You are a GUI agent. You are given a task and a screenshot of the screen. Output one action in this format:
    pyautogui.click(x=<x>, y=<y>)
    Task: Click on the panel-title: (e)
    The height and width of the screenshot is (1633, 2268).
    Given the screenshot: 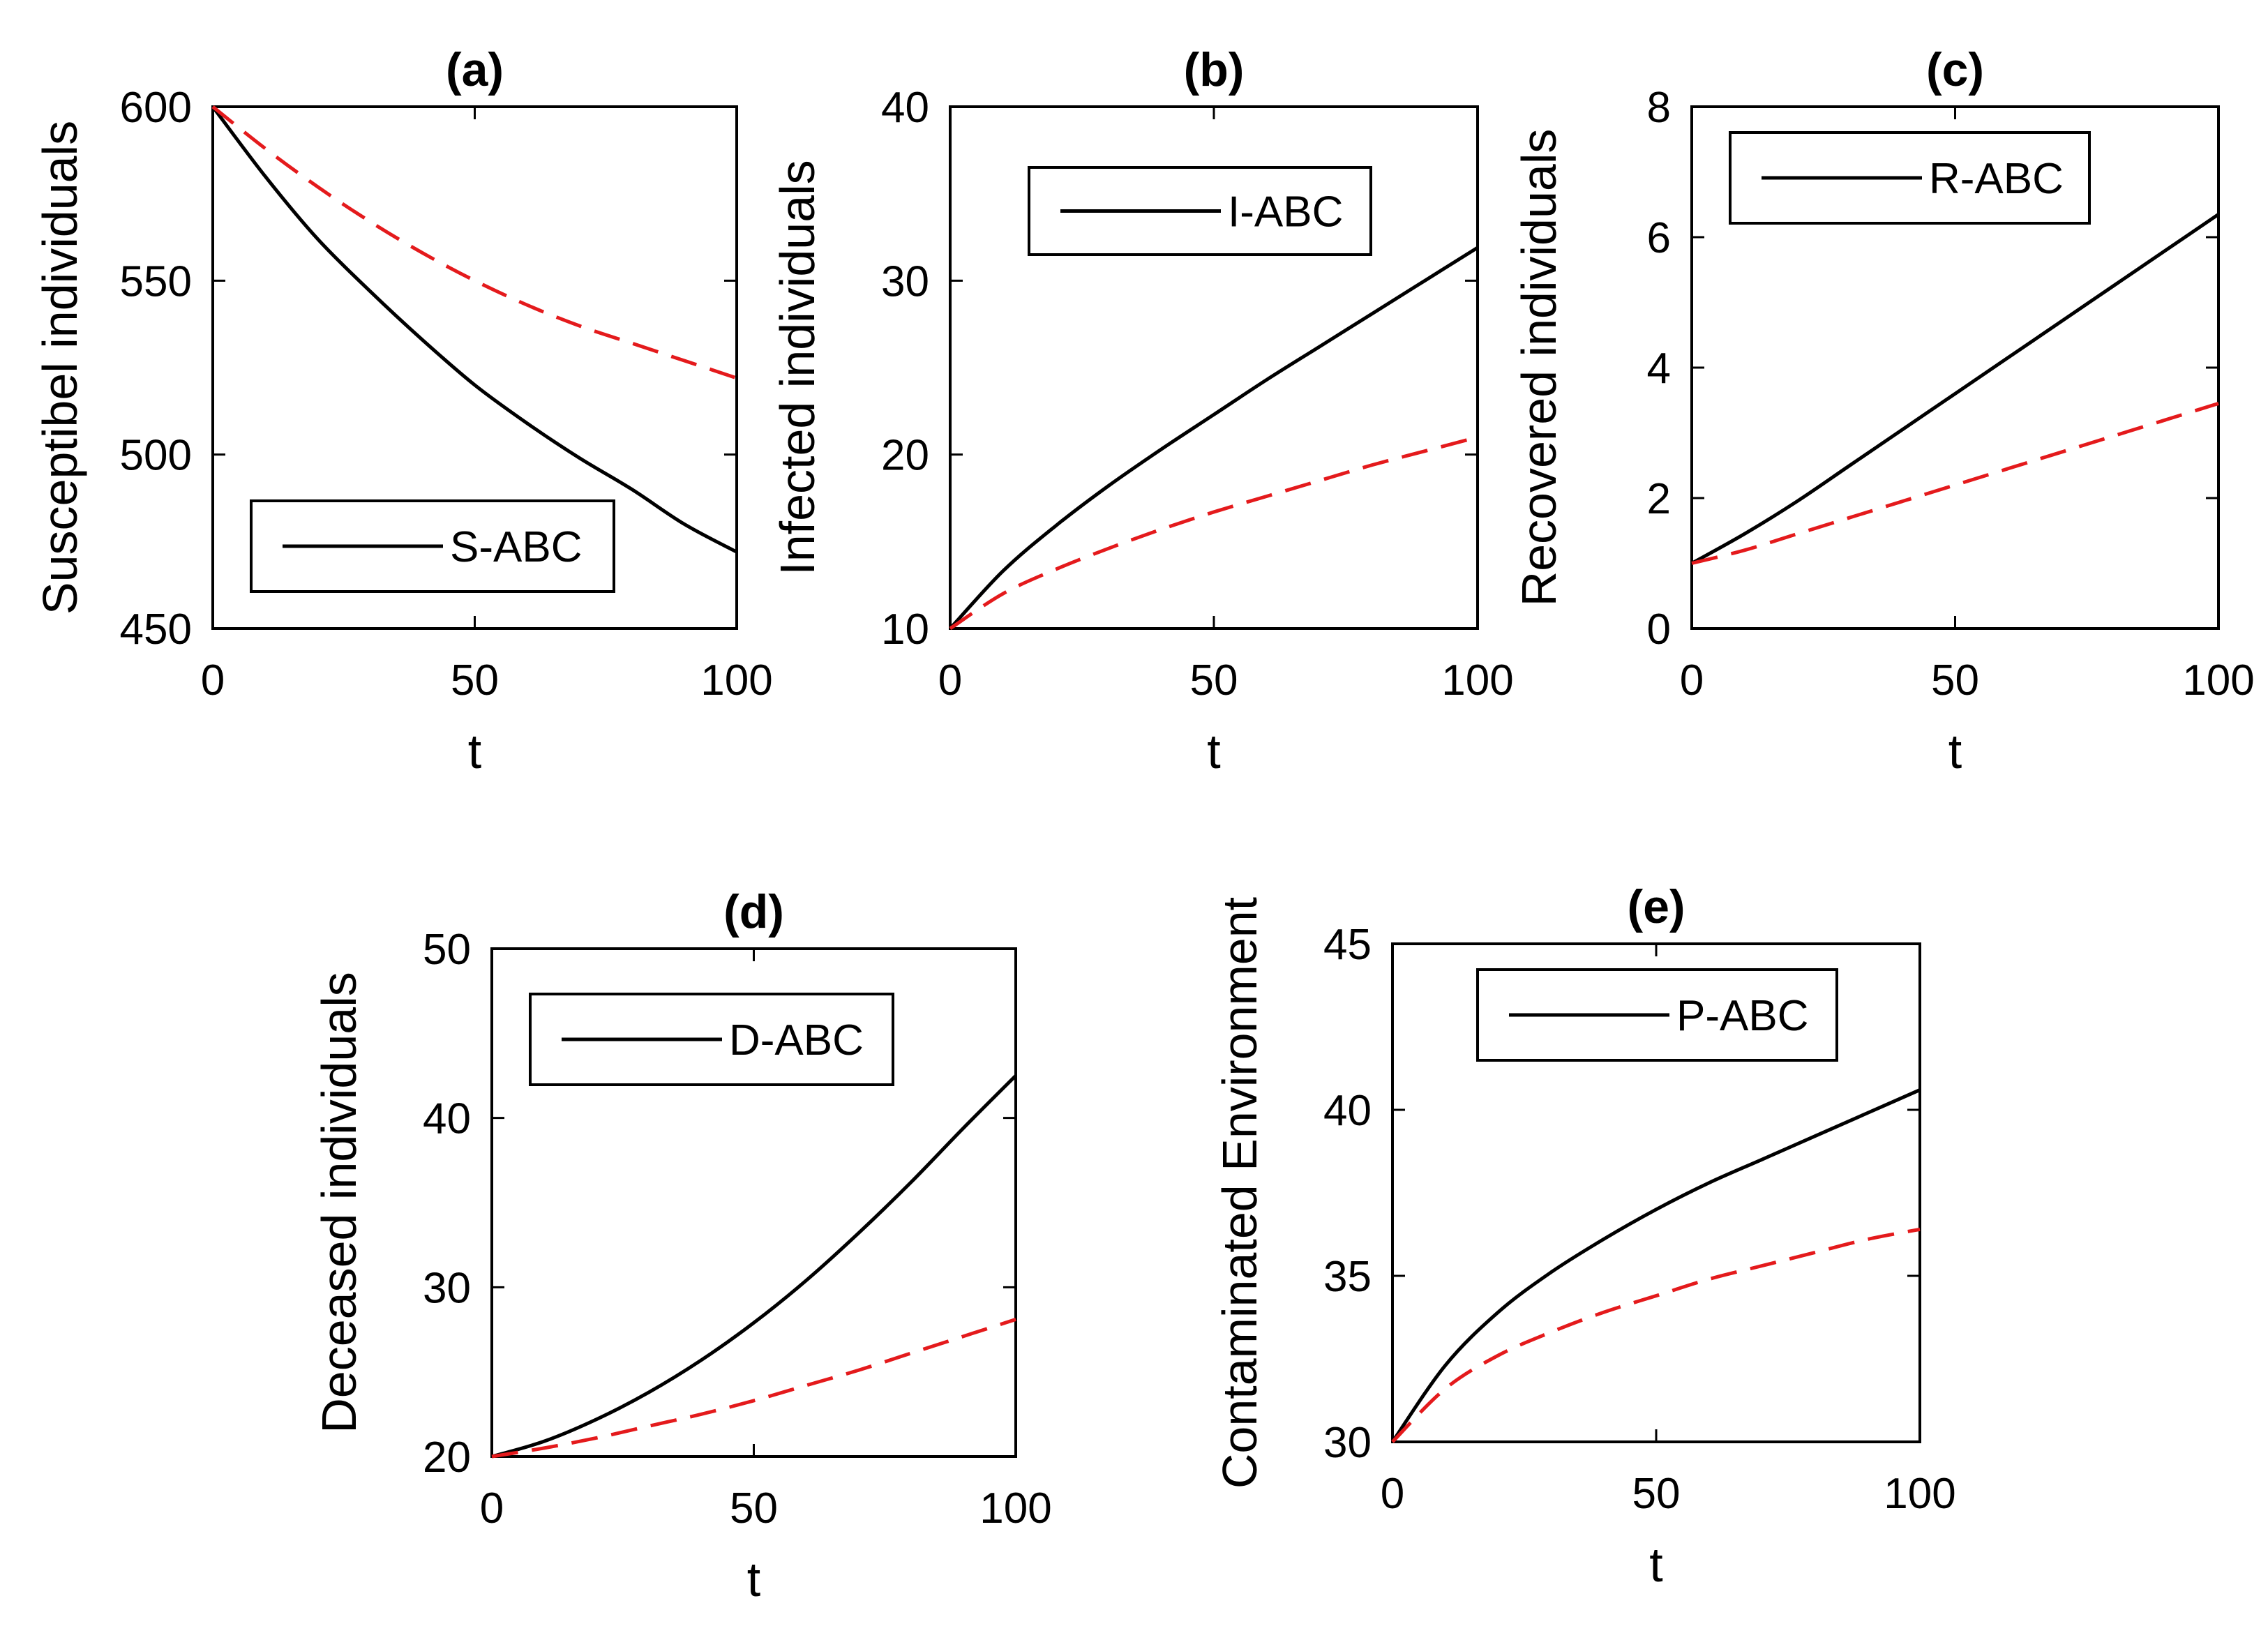 What is the action you would take?
    pyautogui.click(x=1656, y=906)
    